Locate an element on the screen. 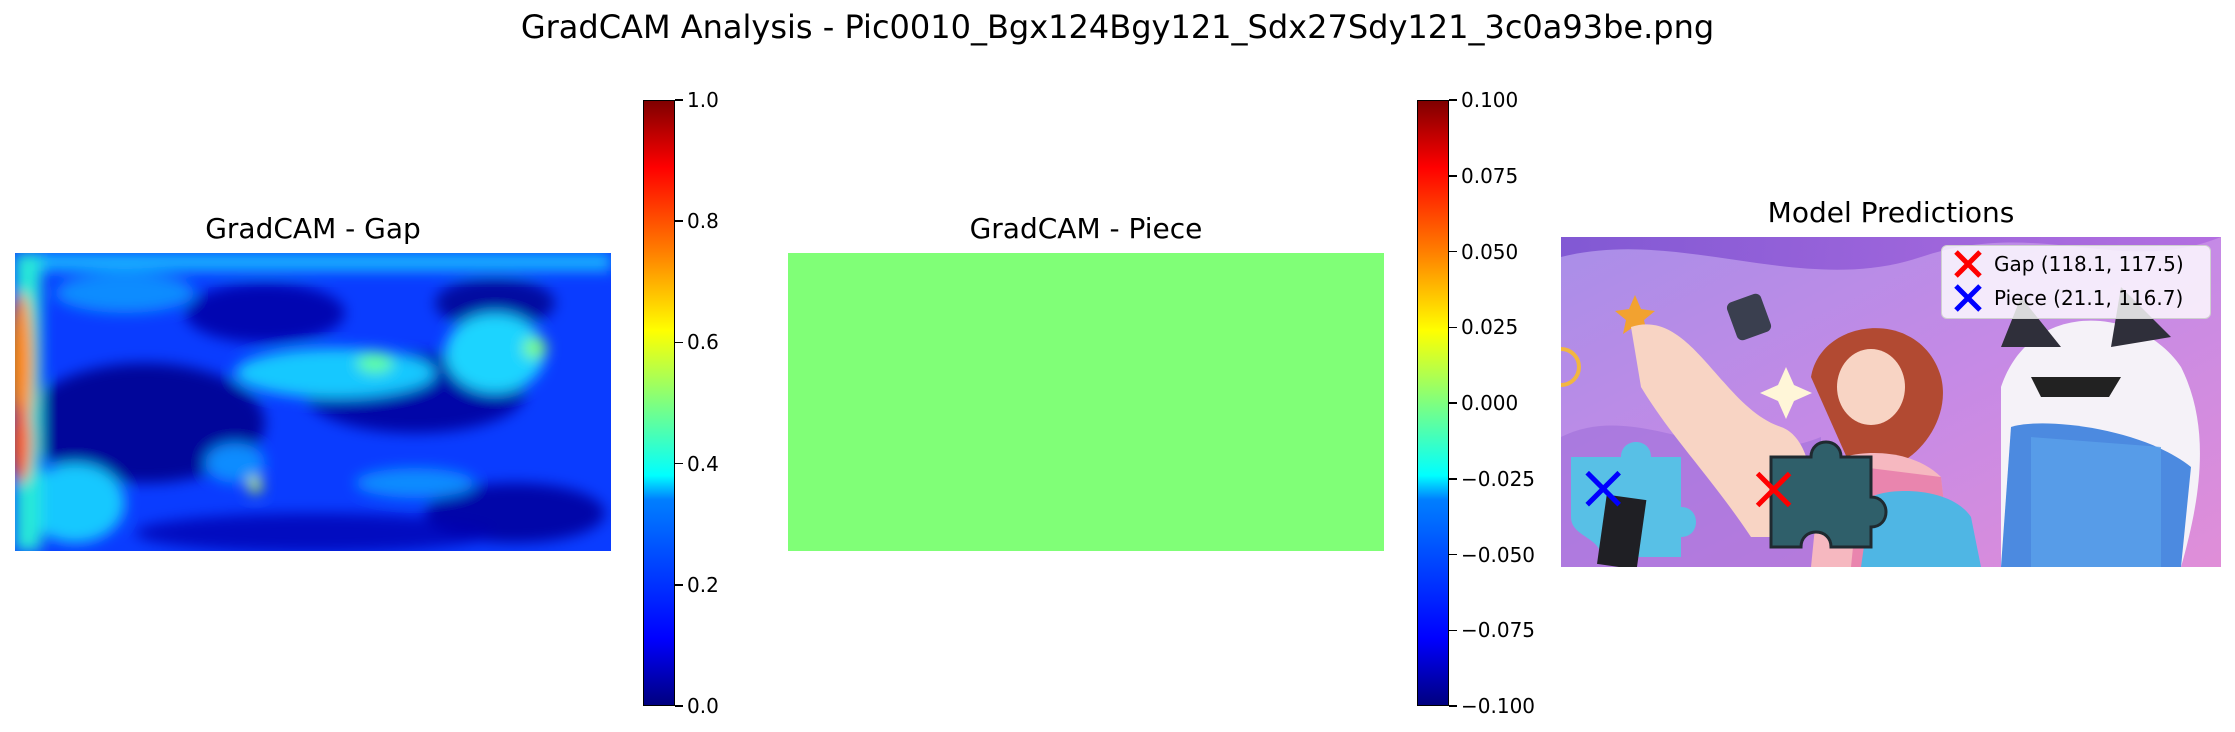 The image size is (2235, 732). piece-colorbar-tick-label: 0.025 is located at coordinates (1490, 327).